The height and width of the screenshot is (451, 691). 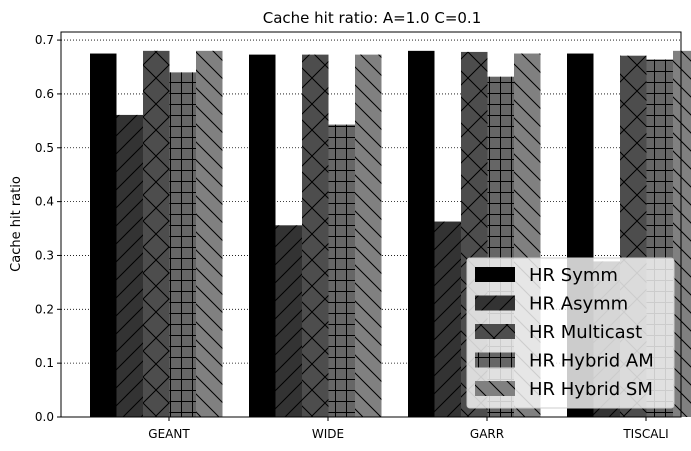 What do you see at coordinates (573, 275) in the screenshot?
I see `legend-label-hr-symm: HR Symm` at bounding box center [573, 275].